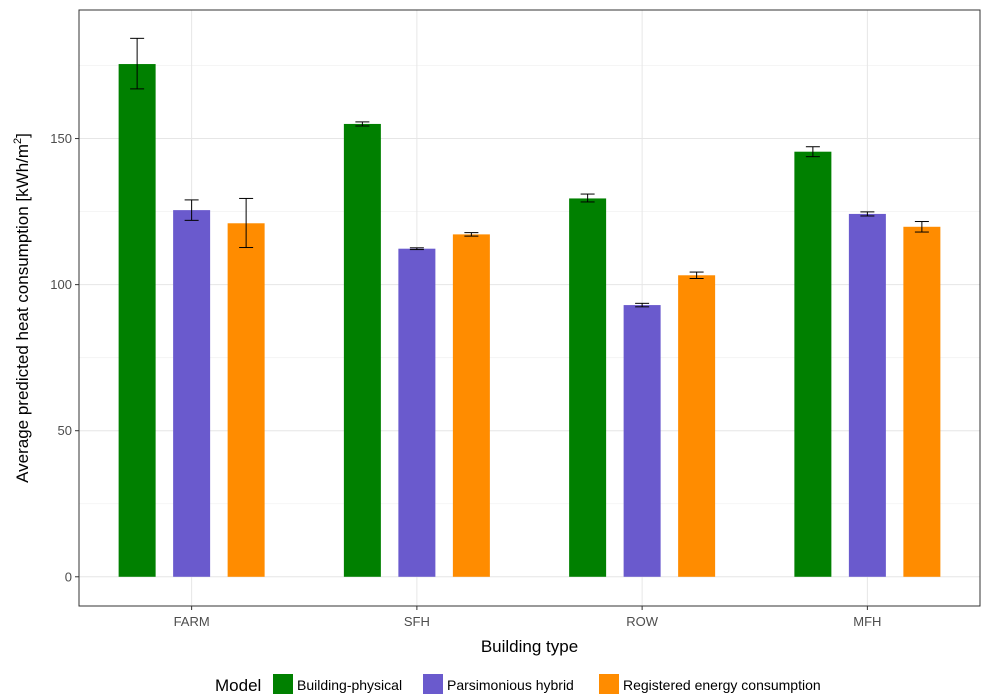  I want to click on legend-label: Parsimonious hybrid, so click(510, 685).